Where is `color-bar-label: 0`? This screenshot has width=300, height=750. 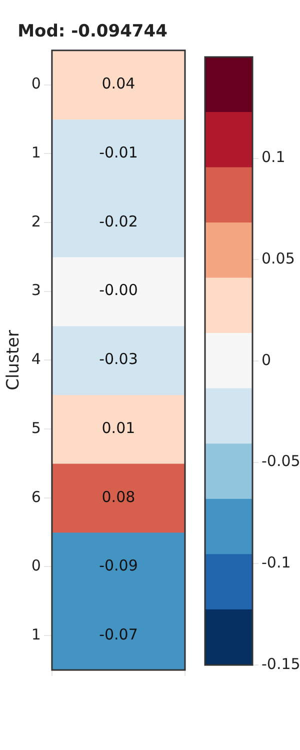 color-bar-label: 0 is located at coordinates (267, 359).